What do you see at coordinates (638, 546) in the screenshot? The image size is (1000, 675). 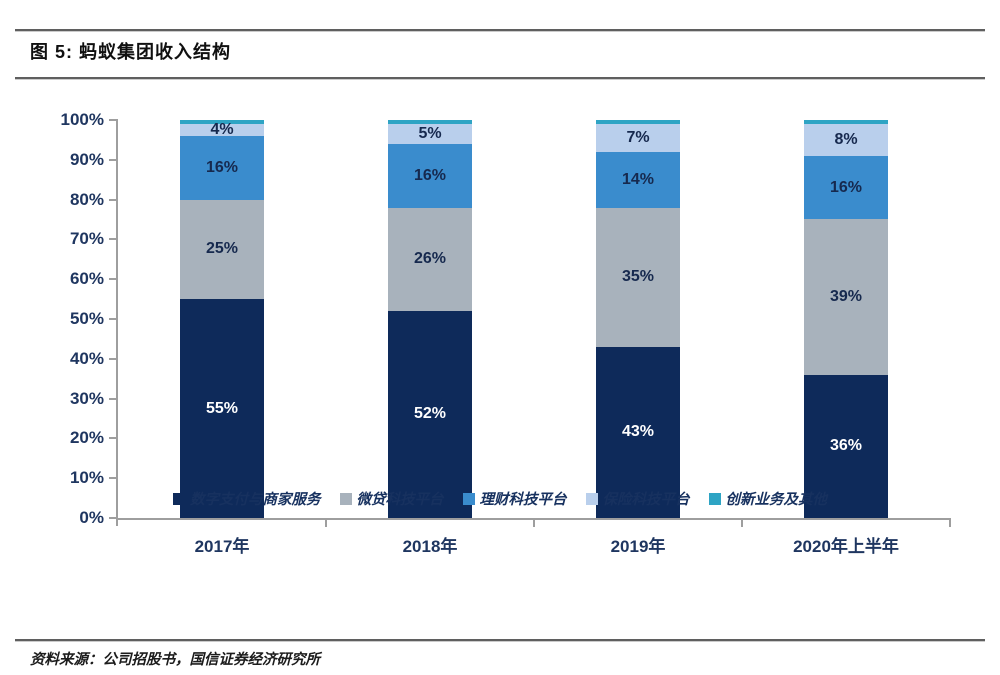 I see `category-label: 2019年` at bounding box center [638, 546].